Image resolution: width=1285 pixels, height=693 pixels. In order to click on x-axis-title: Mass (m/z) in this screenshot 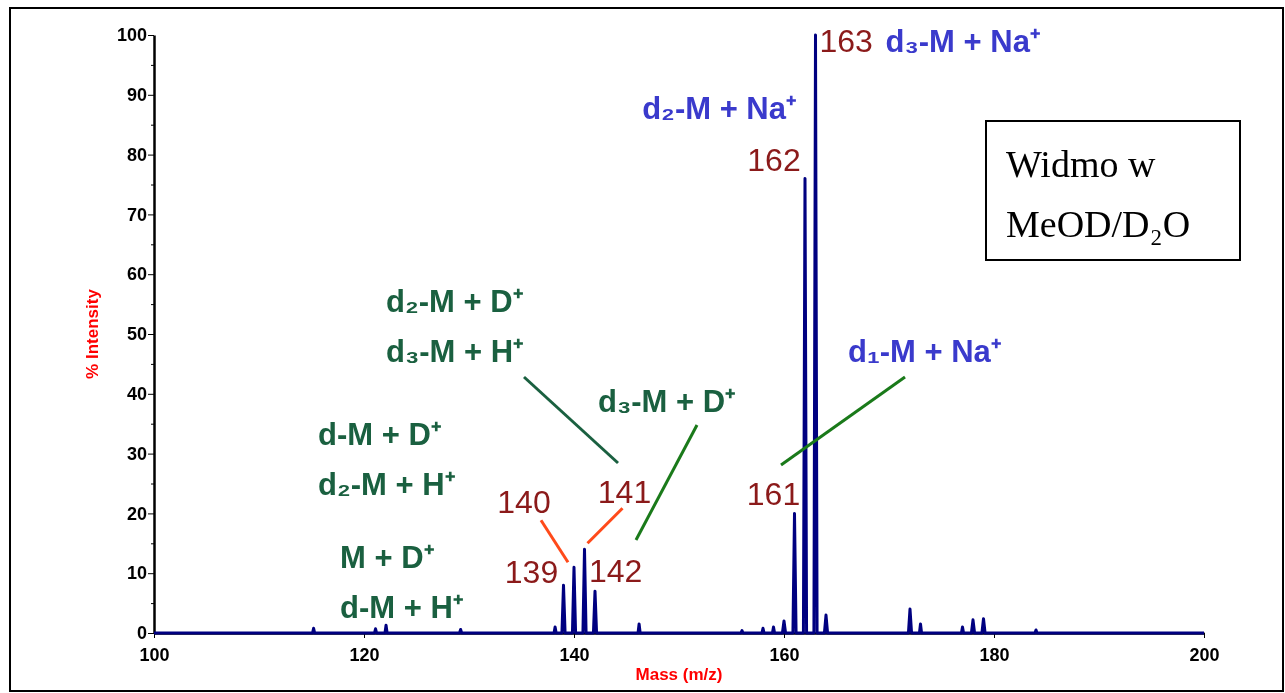, I will do `click(679, 674)`.